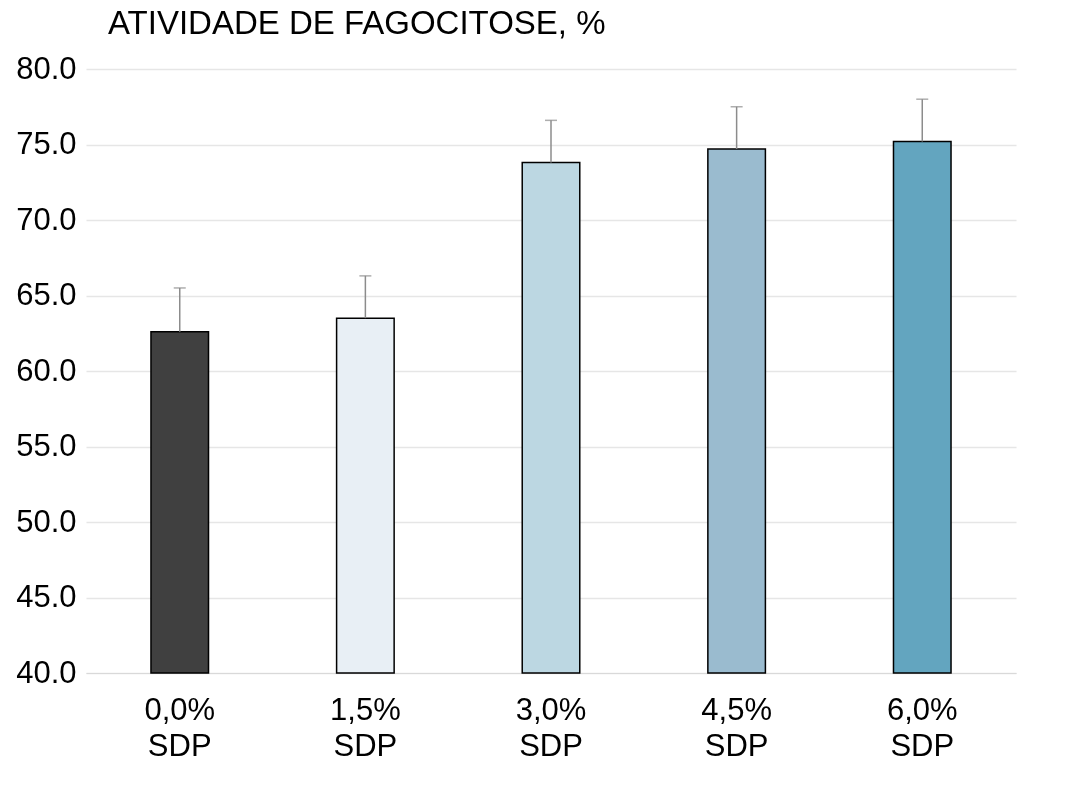 The height and width of the screenshot is (811, 1091). Describe the element at coordinates (46, 672) in the screenshot. I see `y-tick-label: 40.0` at that location.